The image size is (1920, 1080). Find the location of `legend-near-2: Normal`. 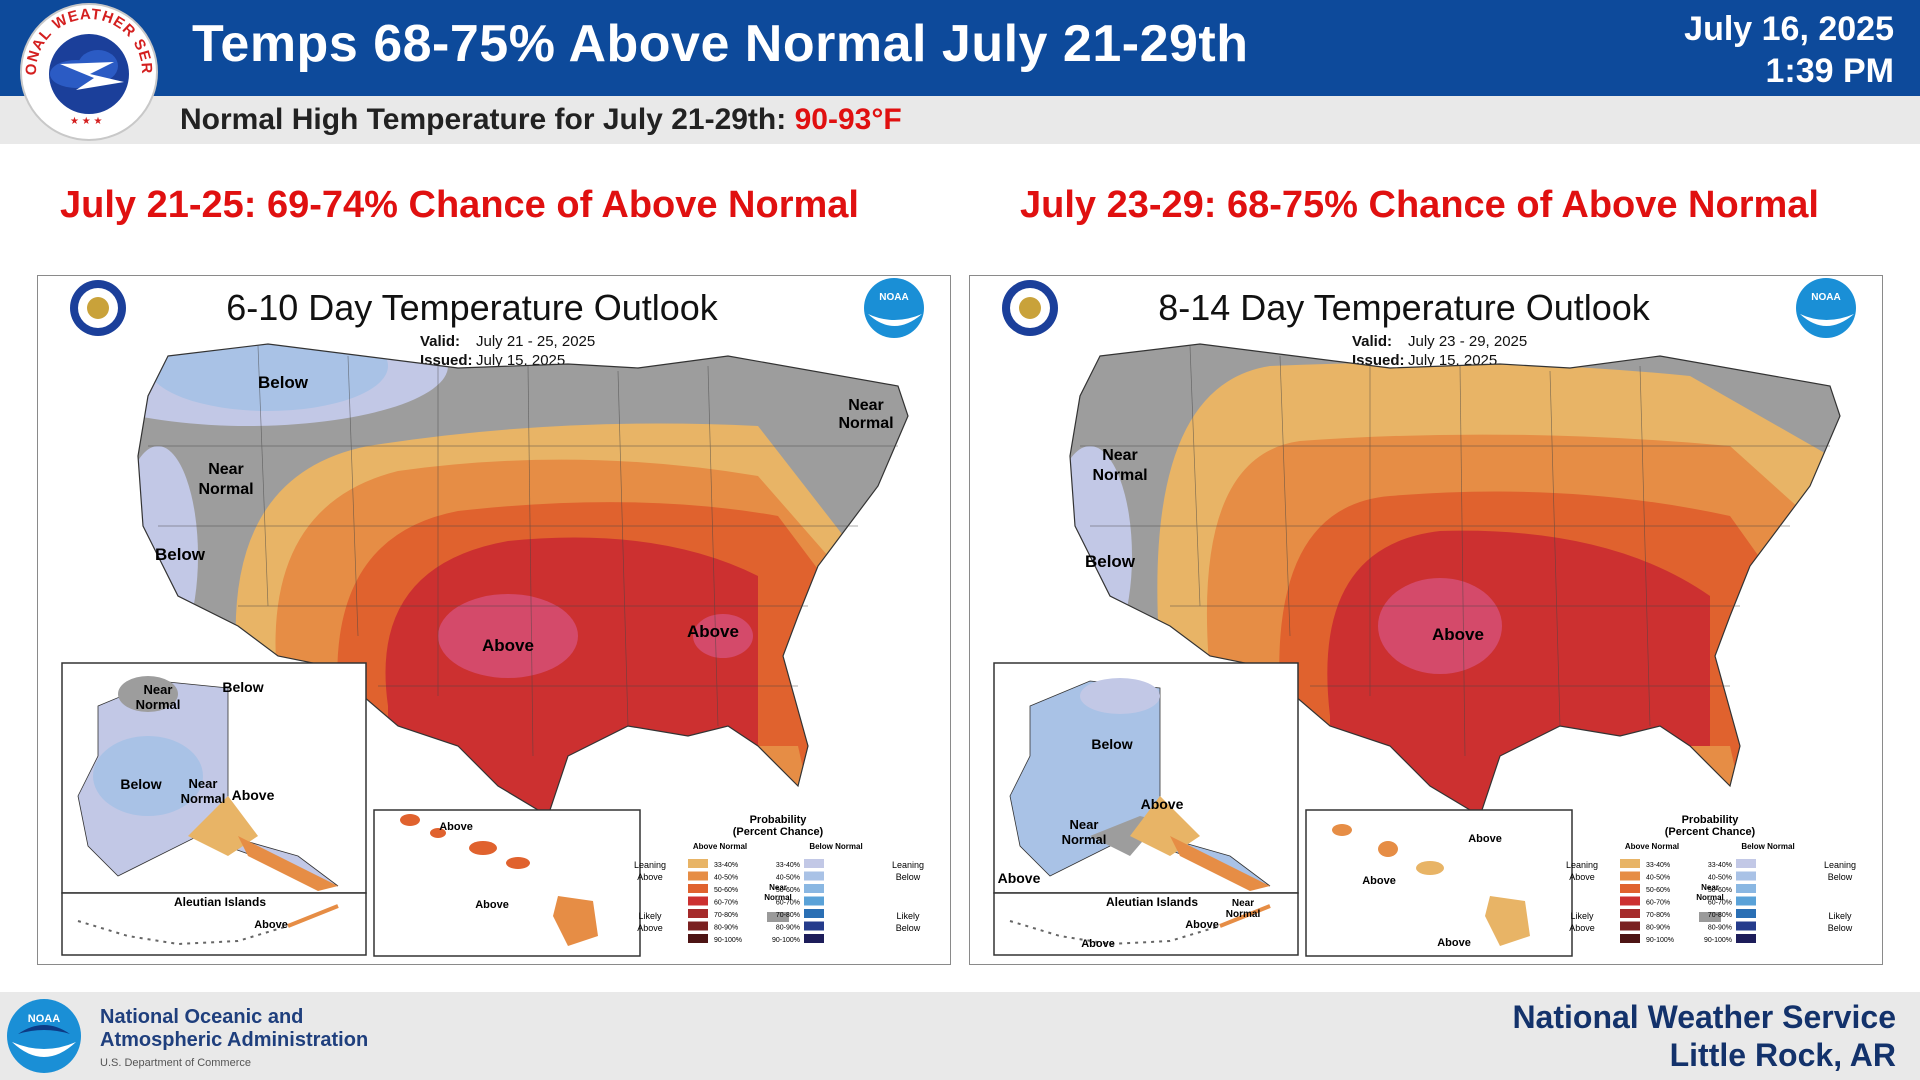

legend-near-2: Normal is located at coordinates (778, 897).